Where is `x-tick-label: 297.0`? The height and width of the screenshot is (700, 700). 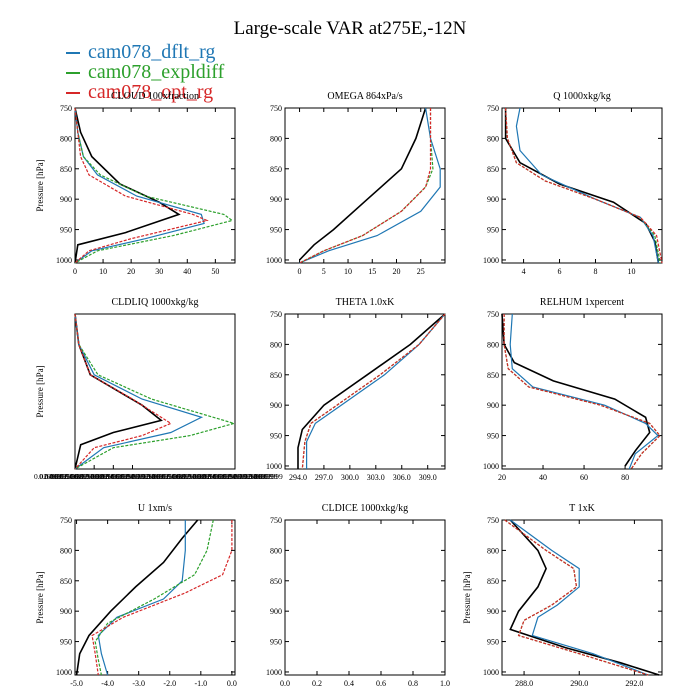 x-tick-label: 297.0 is located at coordinates (324, 477).